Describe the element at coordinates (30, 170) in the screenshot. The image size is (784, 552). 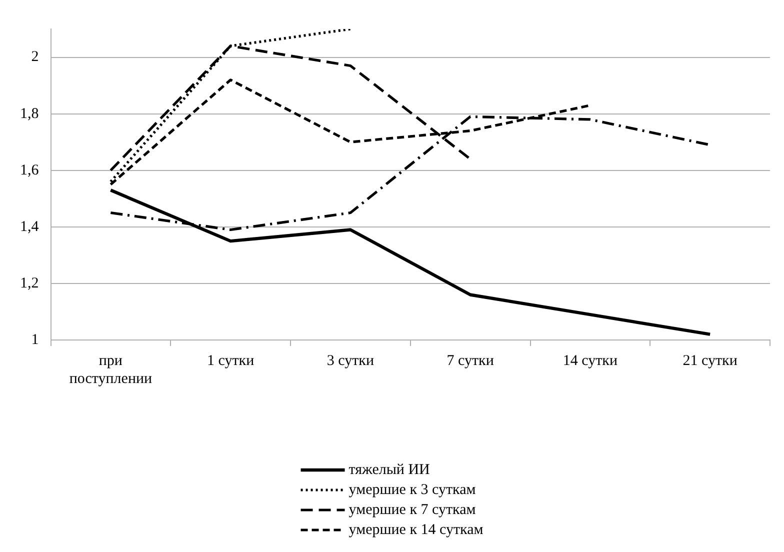
I see `y-tick-label: 1,6` at that location.